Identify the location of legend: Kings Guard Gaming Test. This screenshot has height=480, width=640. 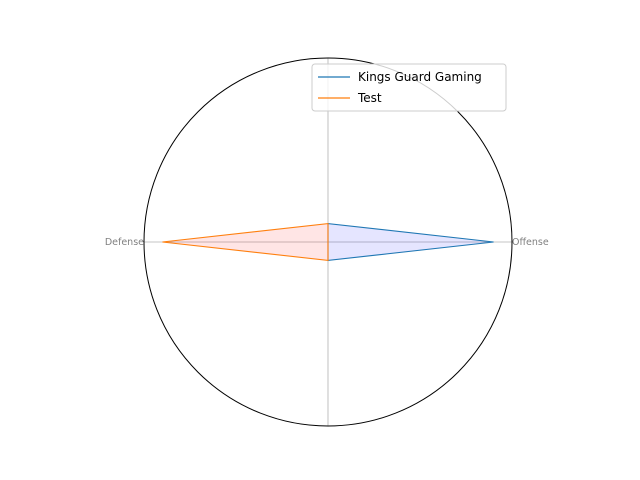
(409, 87).